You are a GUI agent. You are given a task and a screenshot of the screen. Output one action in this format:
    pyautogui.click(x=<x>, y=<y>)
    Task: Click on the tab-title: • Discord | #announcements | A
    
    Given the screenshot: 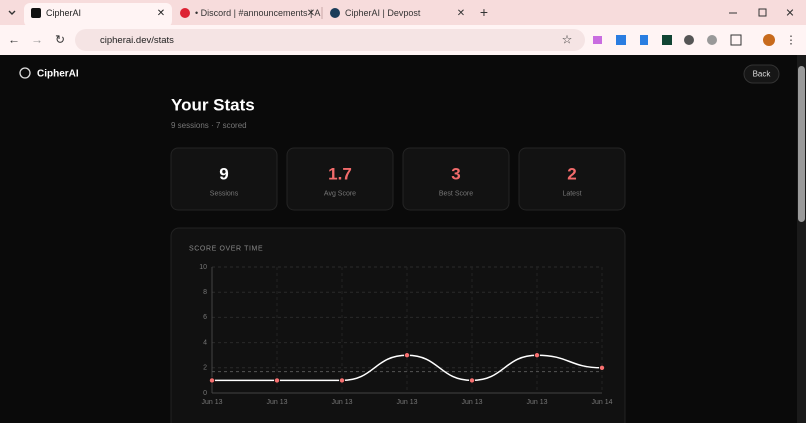 What is the action you would take?
    pyautogui.click(x=257, y=13)
    